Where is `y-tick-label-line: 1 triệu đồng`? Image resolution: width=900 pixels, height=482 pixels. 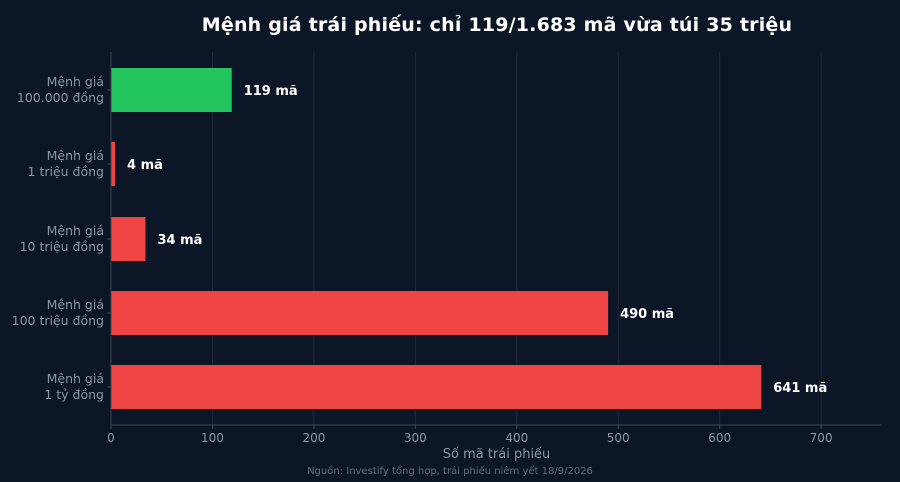
y-tick-label-line: 1 triệu đồng is located at coordinates (66, 171).